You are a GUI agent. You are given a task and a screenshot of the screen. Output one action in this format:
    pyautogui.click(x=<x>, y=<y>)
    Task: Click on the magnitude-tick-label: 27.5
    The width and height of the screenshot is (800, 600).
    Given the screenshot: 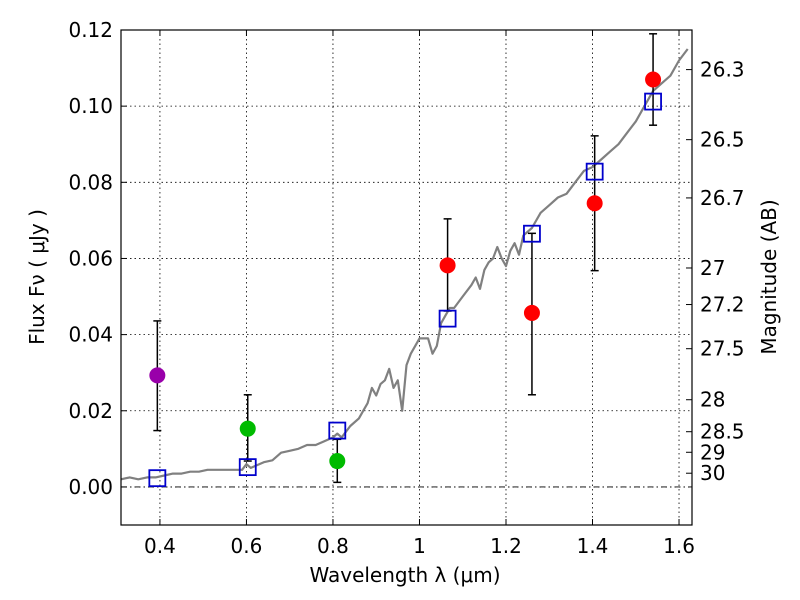 What is the action you would take?
    pyautogui.click(x=722, y=349)
    